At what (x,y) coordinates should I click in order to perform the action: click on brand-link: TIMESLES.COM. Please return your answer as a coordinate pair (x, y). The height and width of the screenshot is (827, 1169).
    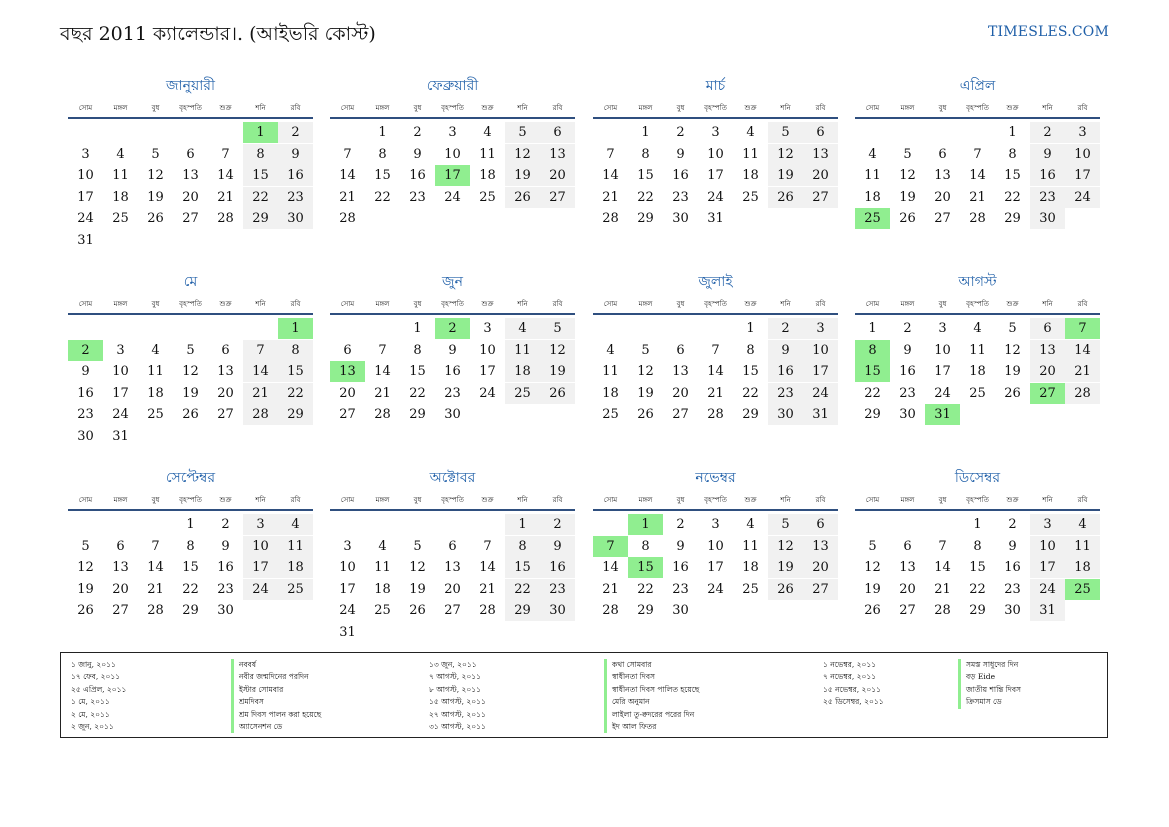
    Looking at the image, I should click on (1048, 32).